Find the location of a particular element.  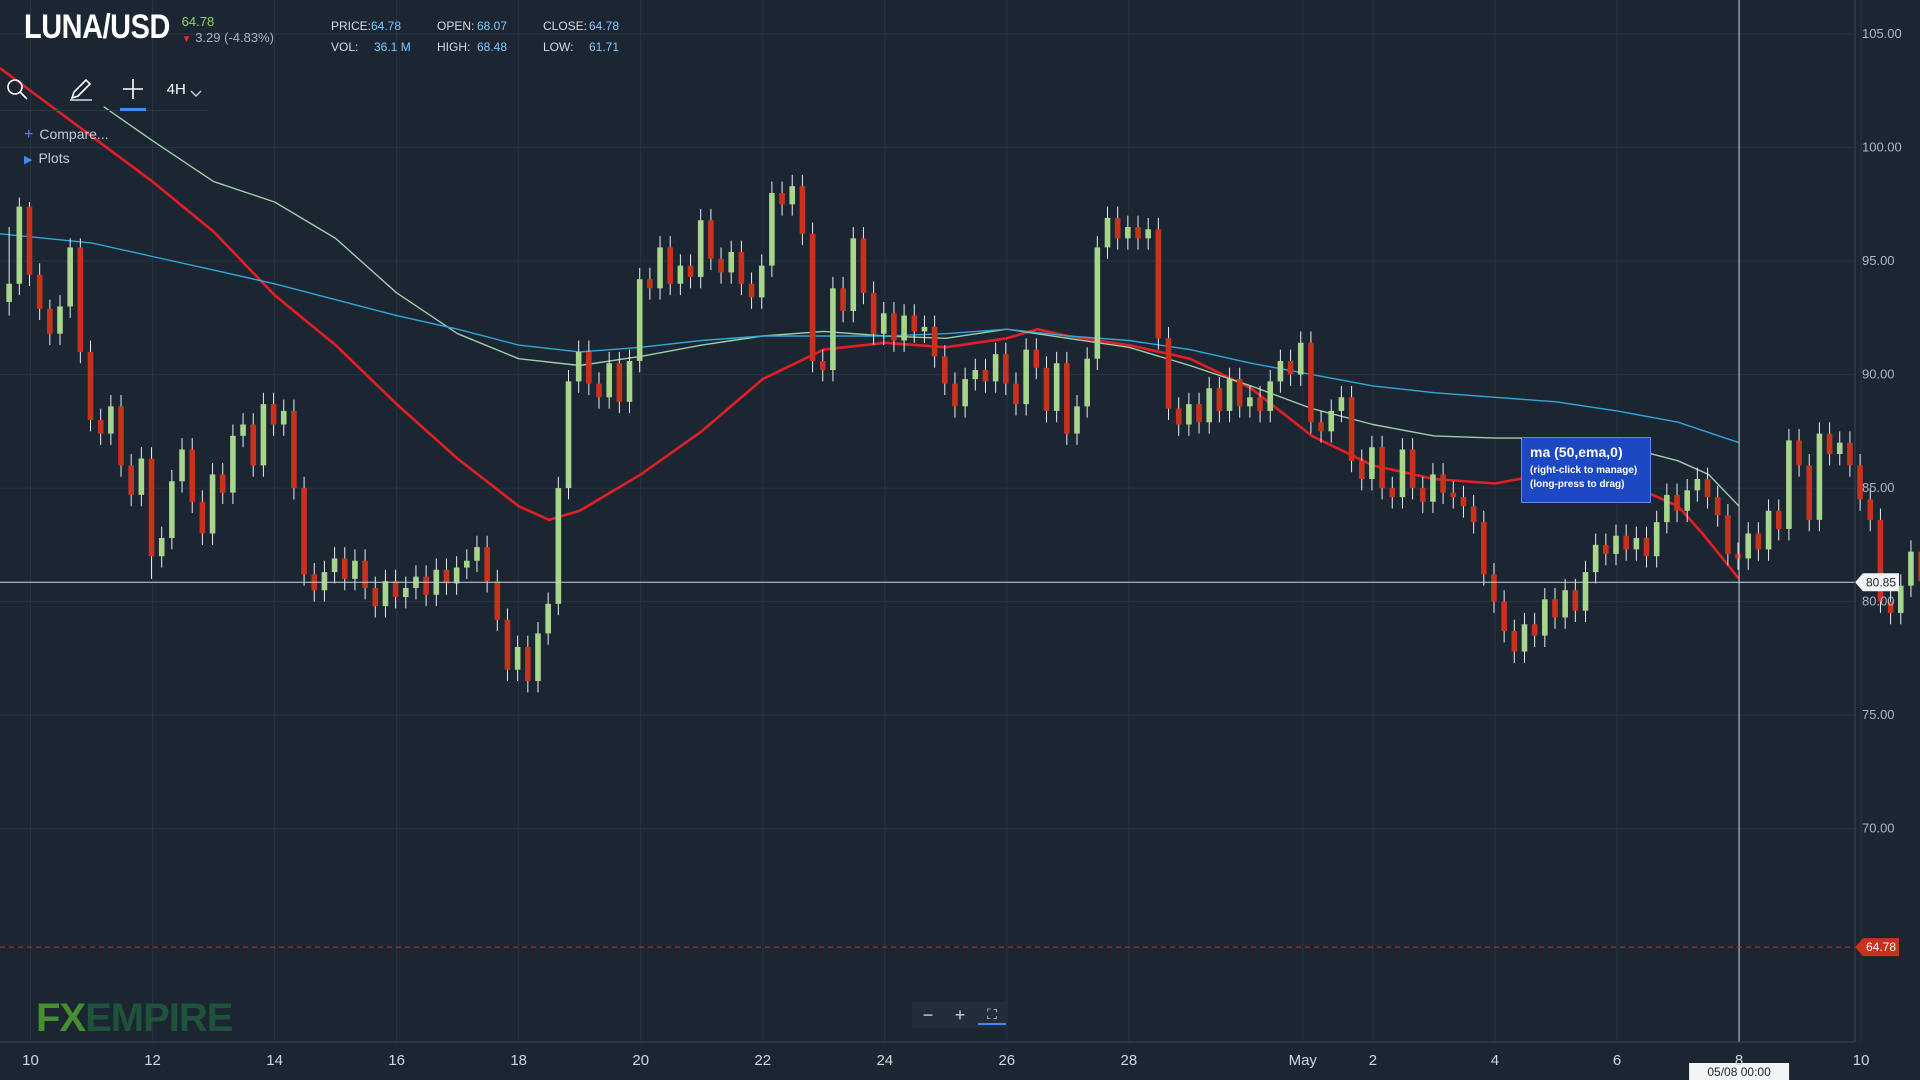

triangle-right-icon: ▶ is located at coordinates (28, 160).